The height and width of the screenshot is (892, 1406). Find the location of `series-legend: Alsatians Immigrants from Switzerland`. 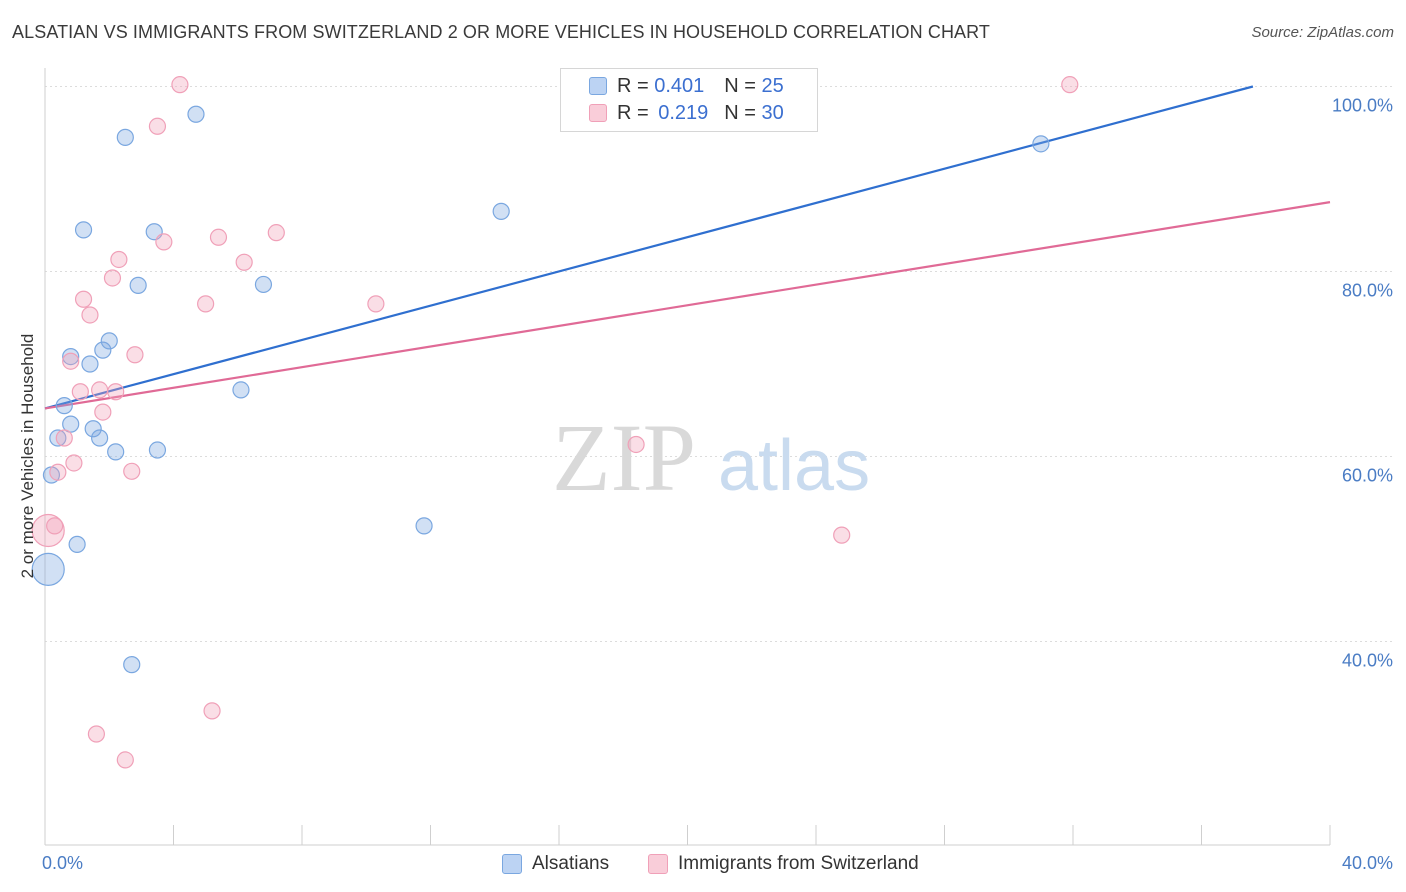

series-legend: Alsatians Immigrants from Switzerland is located at coordinates (703, 864).